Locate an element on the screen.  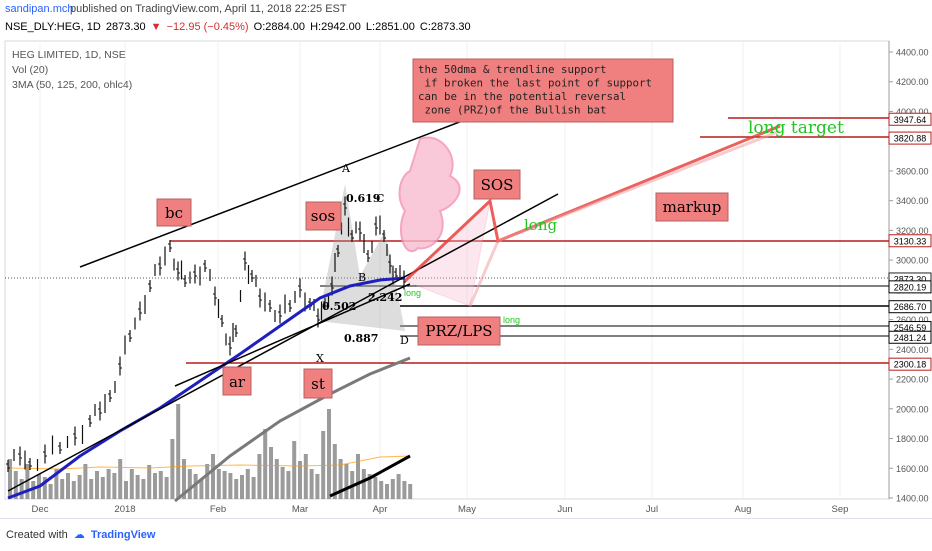
x-tick-label: Feb is located at coordinates (218, 509).